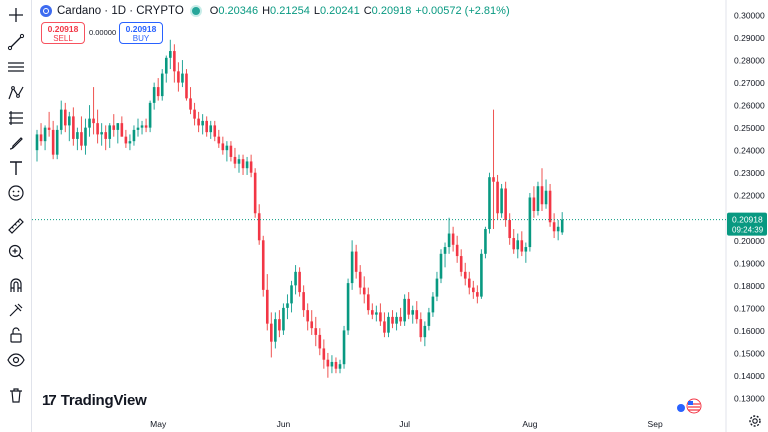 The height and width of the screenshot is (432, 768). Describe the element at coordinates (748, 230) in the screenshot. I see `bar-countdown: 09:24:39` at that location.